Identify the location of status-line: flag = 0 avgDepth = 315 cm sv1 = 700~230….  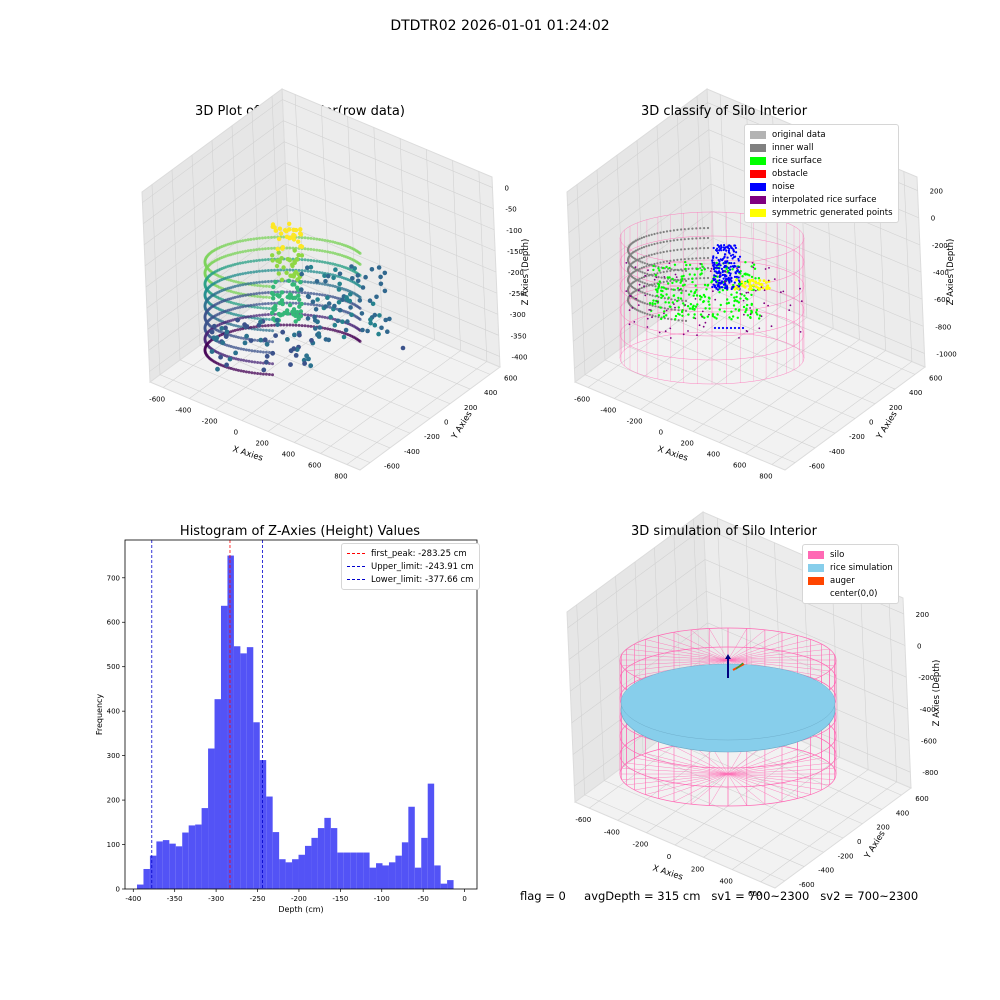
(719, 896).